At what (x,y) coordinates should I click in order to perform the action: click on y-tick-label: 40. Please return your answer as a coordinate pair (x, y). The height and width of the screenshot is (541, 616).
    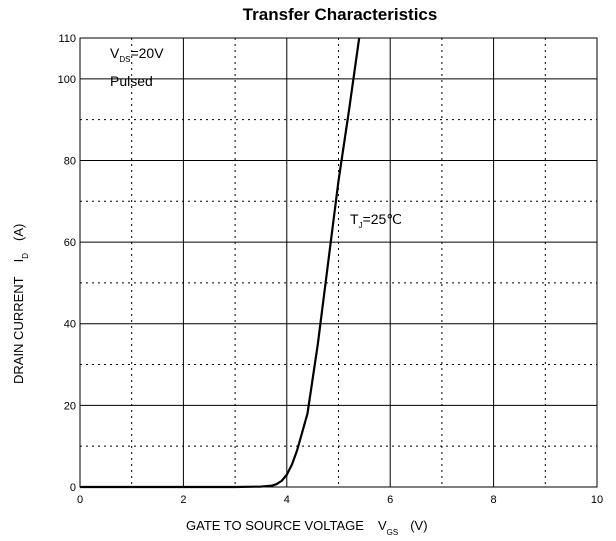
    Looking at the image, I should click on (70, 325).